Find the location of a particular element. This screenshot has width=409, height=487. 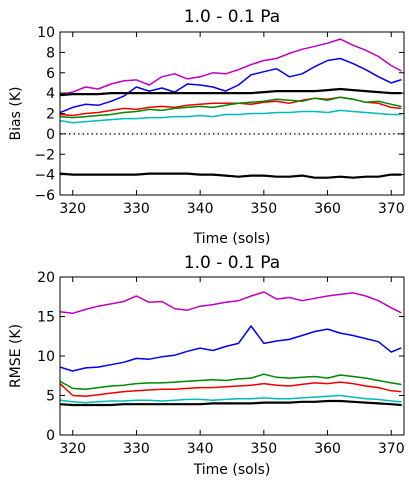

y-tick-label: −2 is located at coordinates (44, 155).